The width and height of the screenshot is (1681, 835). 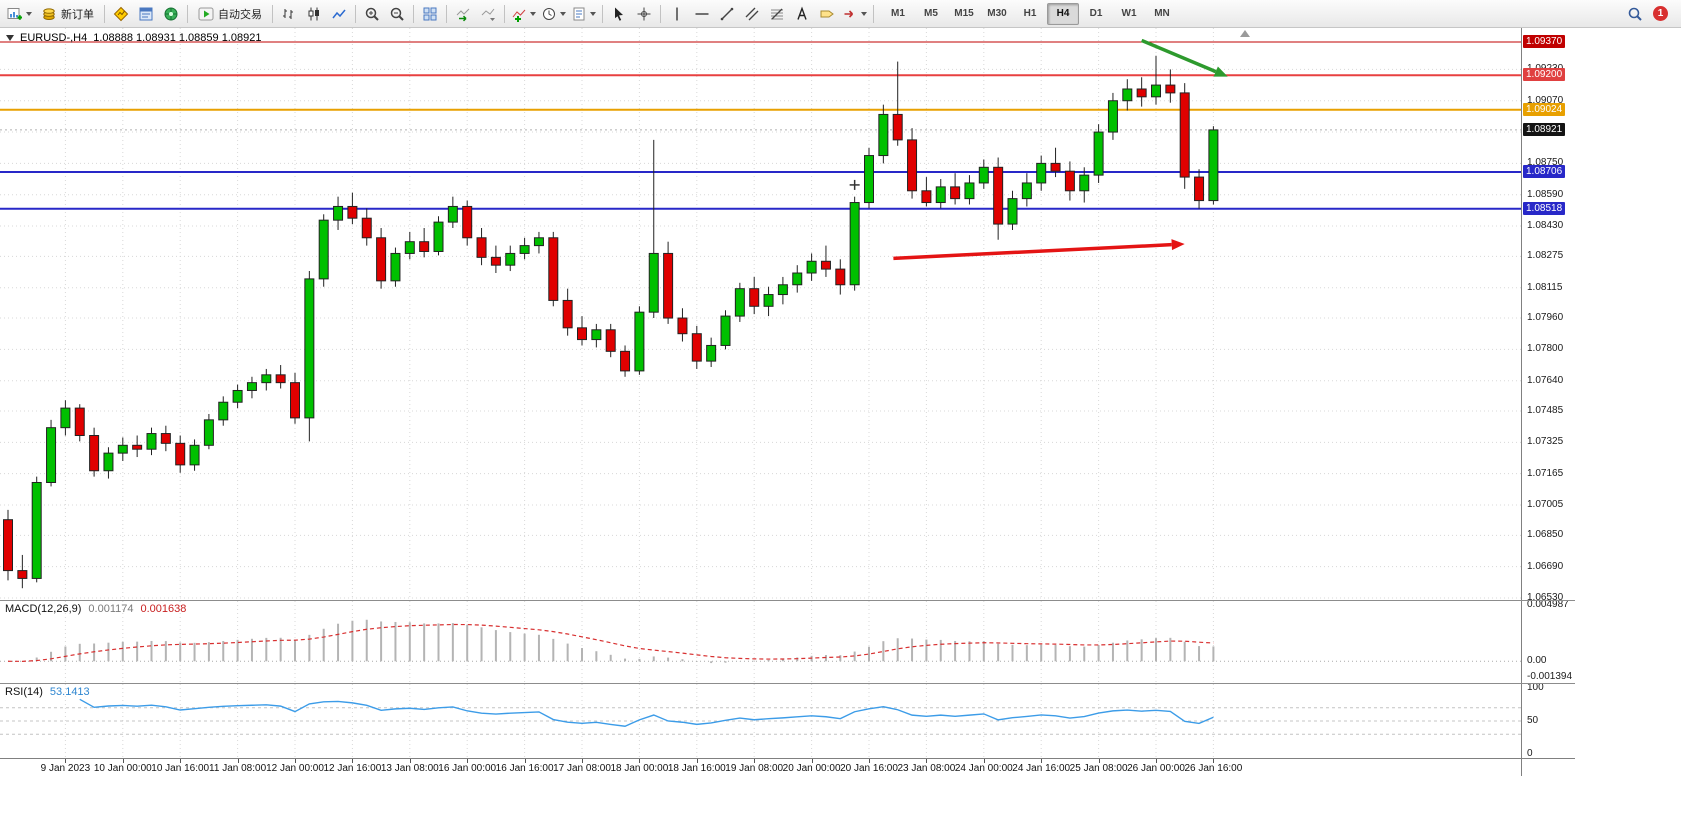 I want to click on toolbar-right: 1, so click(x=1649, y=14).